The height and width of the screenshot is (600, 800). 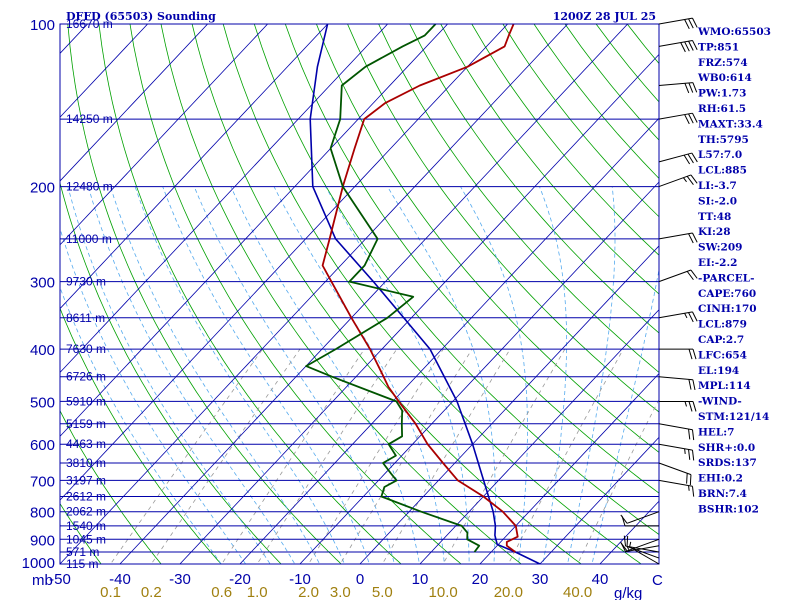 What do you see at coordinates (733, 417) in the screenshot?
I see `index-entry: STM:121/14` at bounding box center [733, 417].